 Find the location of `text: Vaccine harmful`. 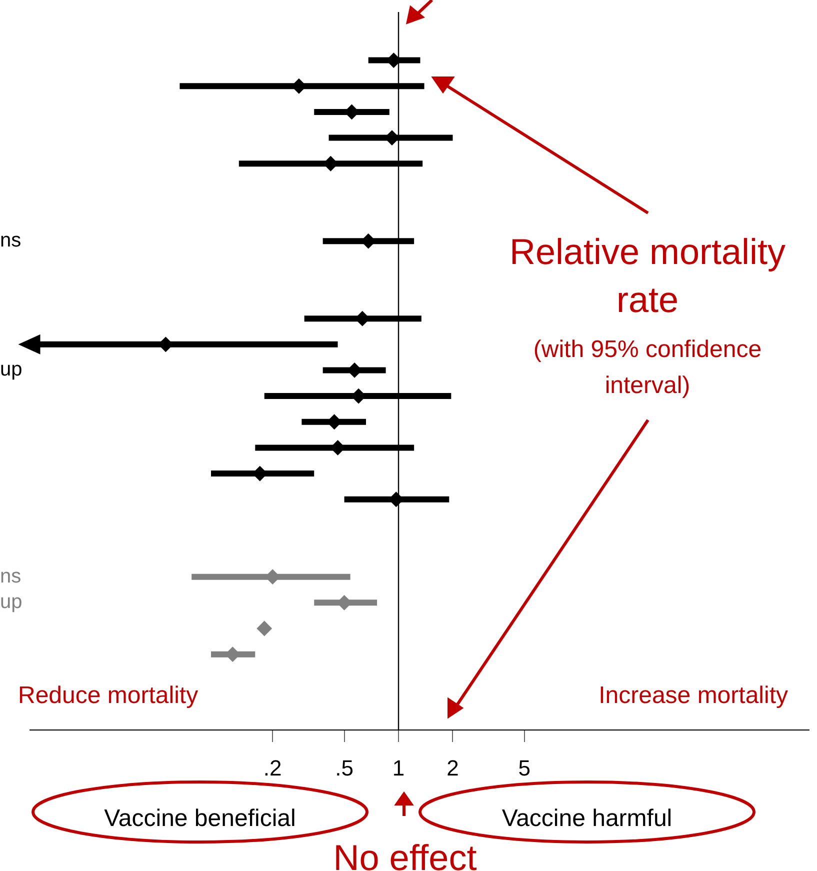

text: Vaccine harmful is located at coordinates (587, 818).